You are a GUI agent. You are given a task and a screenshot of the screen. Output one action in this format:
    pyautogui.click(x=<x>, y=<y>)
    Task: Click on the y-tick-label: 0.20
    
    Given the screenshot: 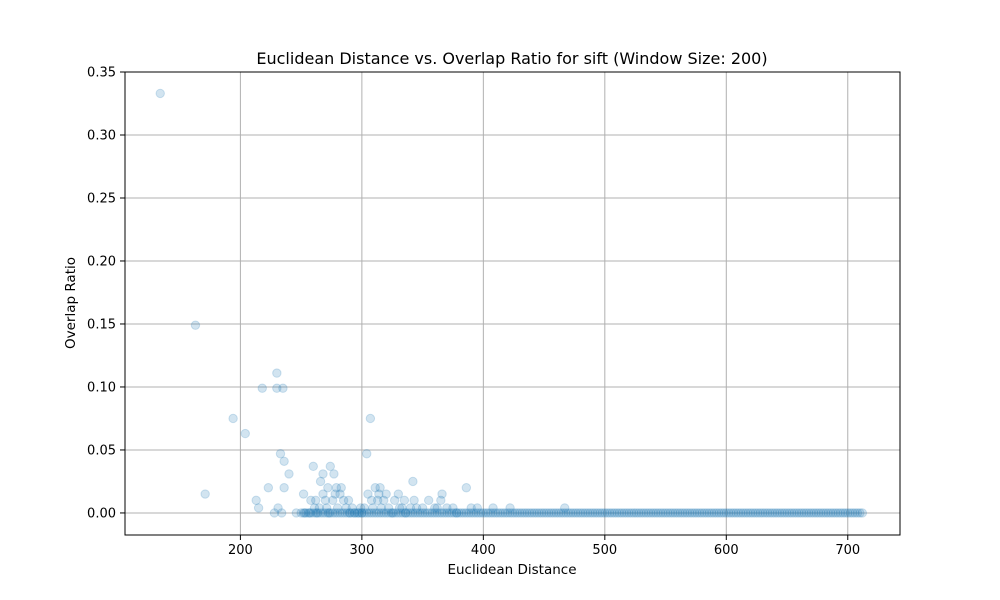 What is the action you would take?
    pyautogui.click(x=101, y=261)
    